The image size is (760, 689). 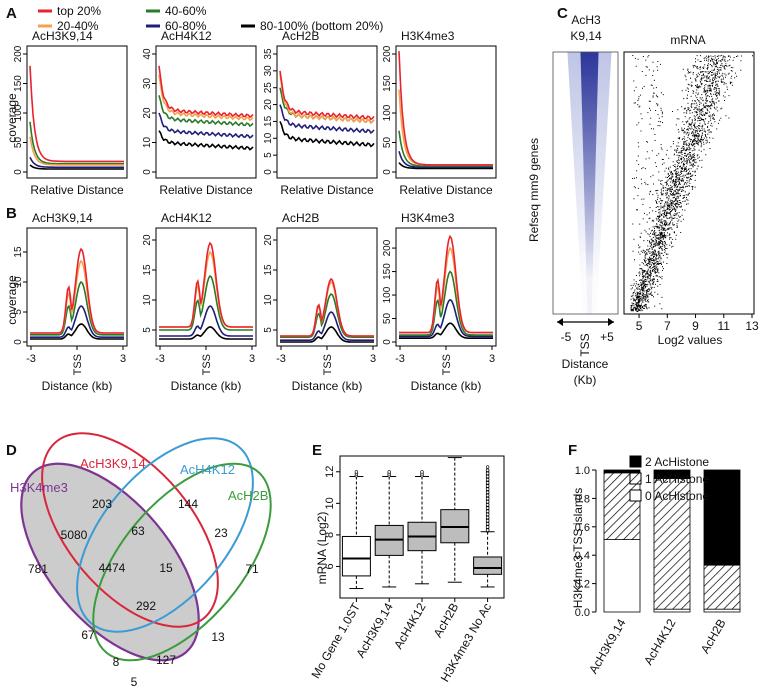 I want to click on venn-count: 144, so click(x=188, y=504).